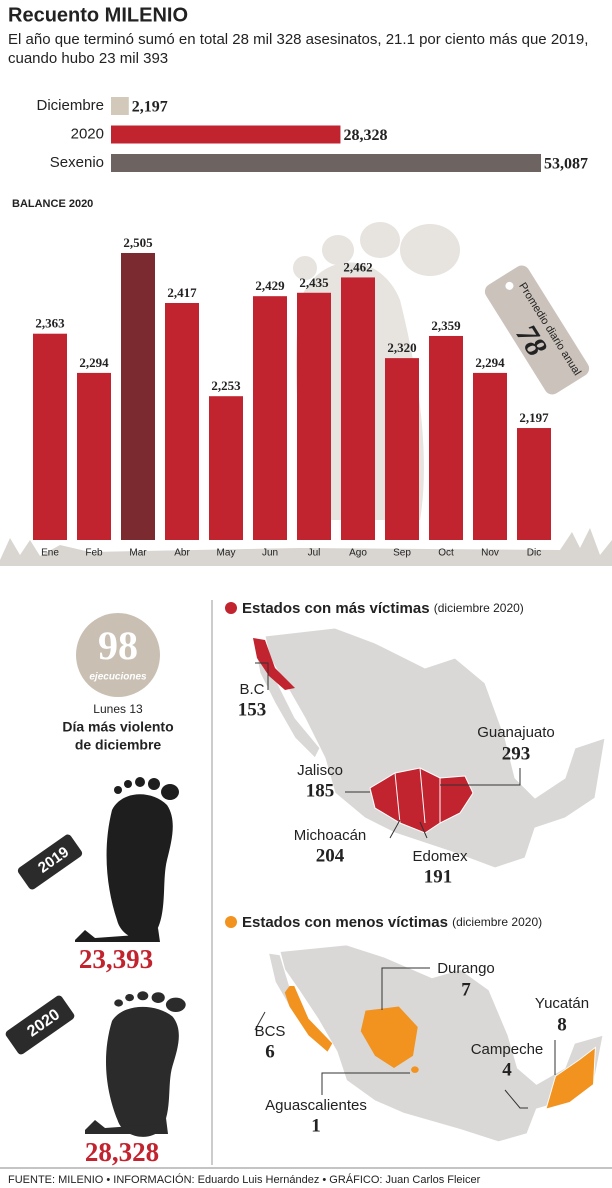  I want to click on state-name: Edomex, so click(440, 856).